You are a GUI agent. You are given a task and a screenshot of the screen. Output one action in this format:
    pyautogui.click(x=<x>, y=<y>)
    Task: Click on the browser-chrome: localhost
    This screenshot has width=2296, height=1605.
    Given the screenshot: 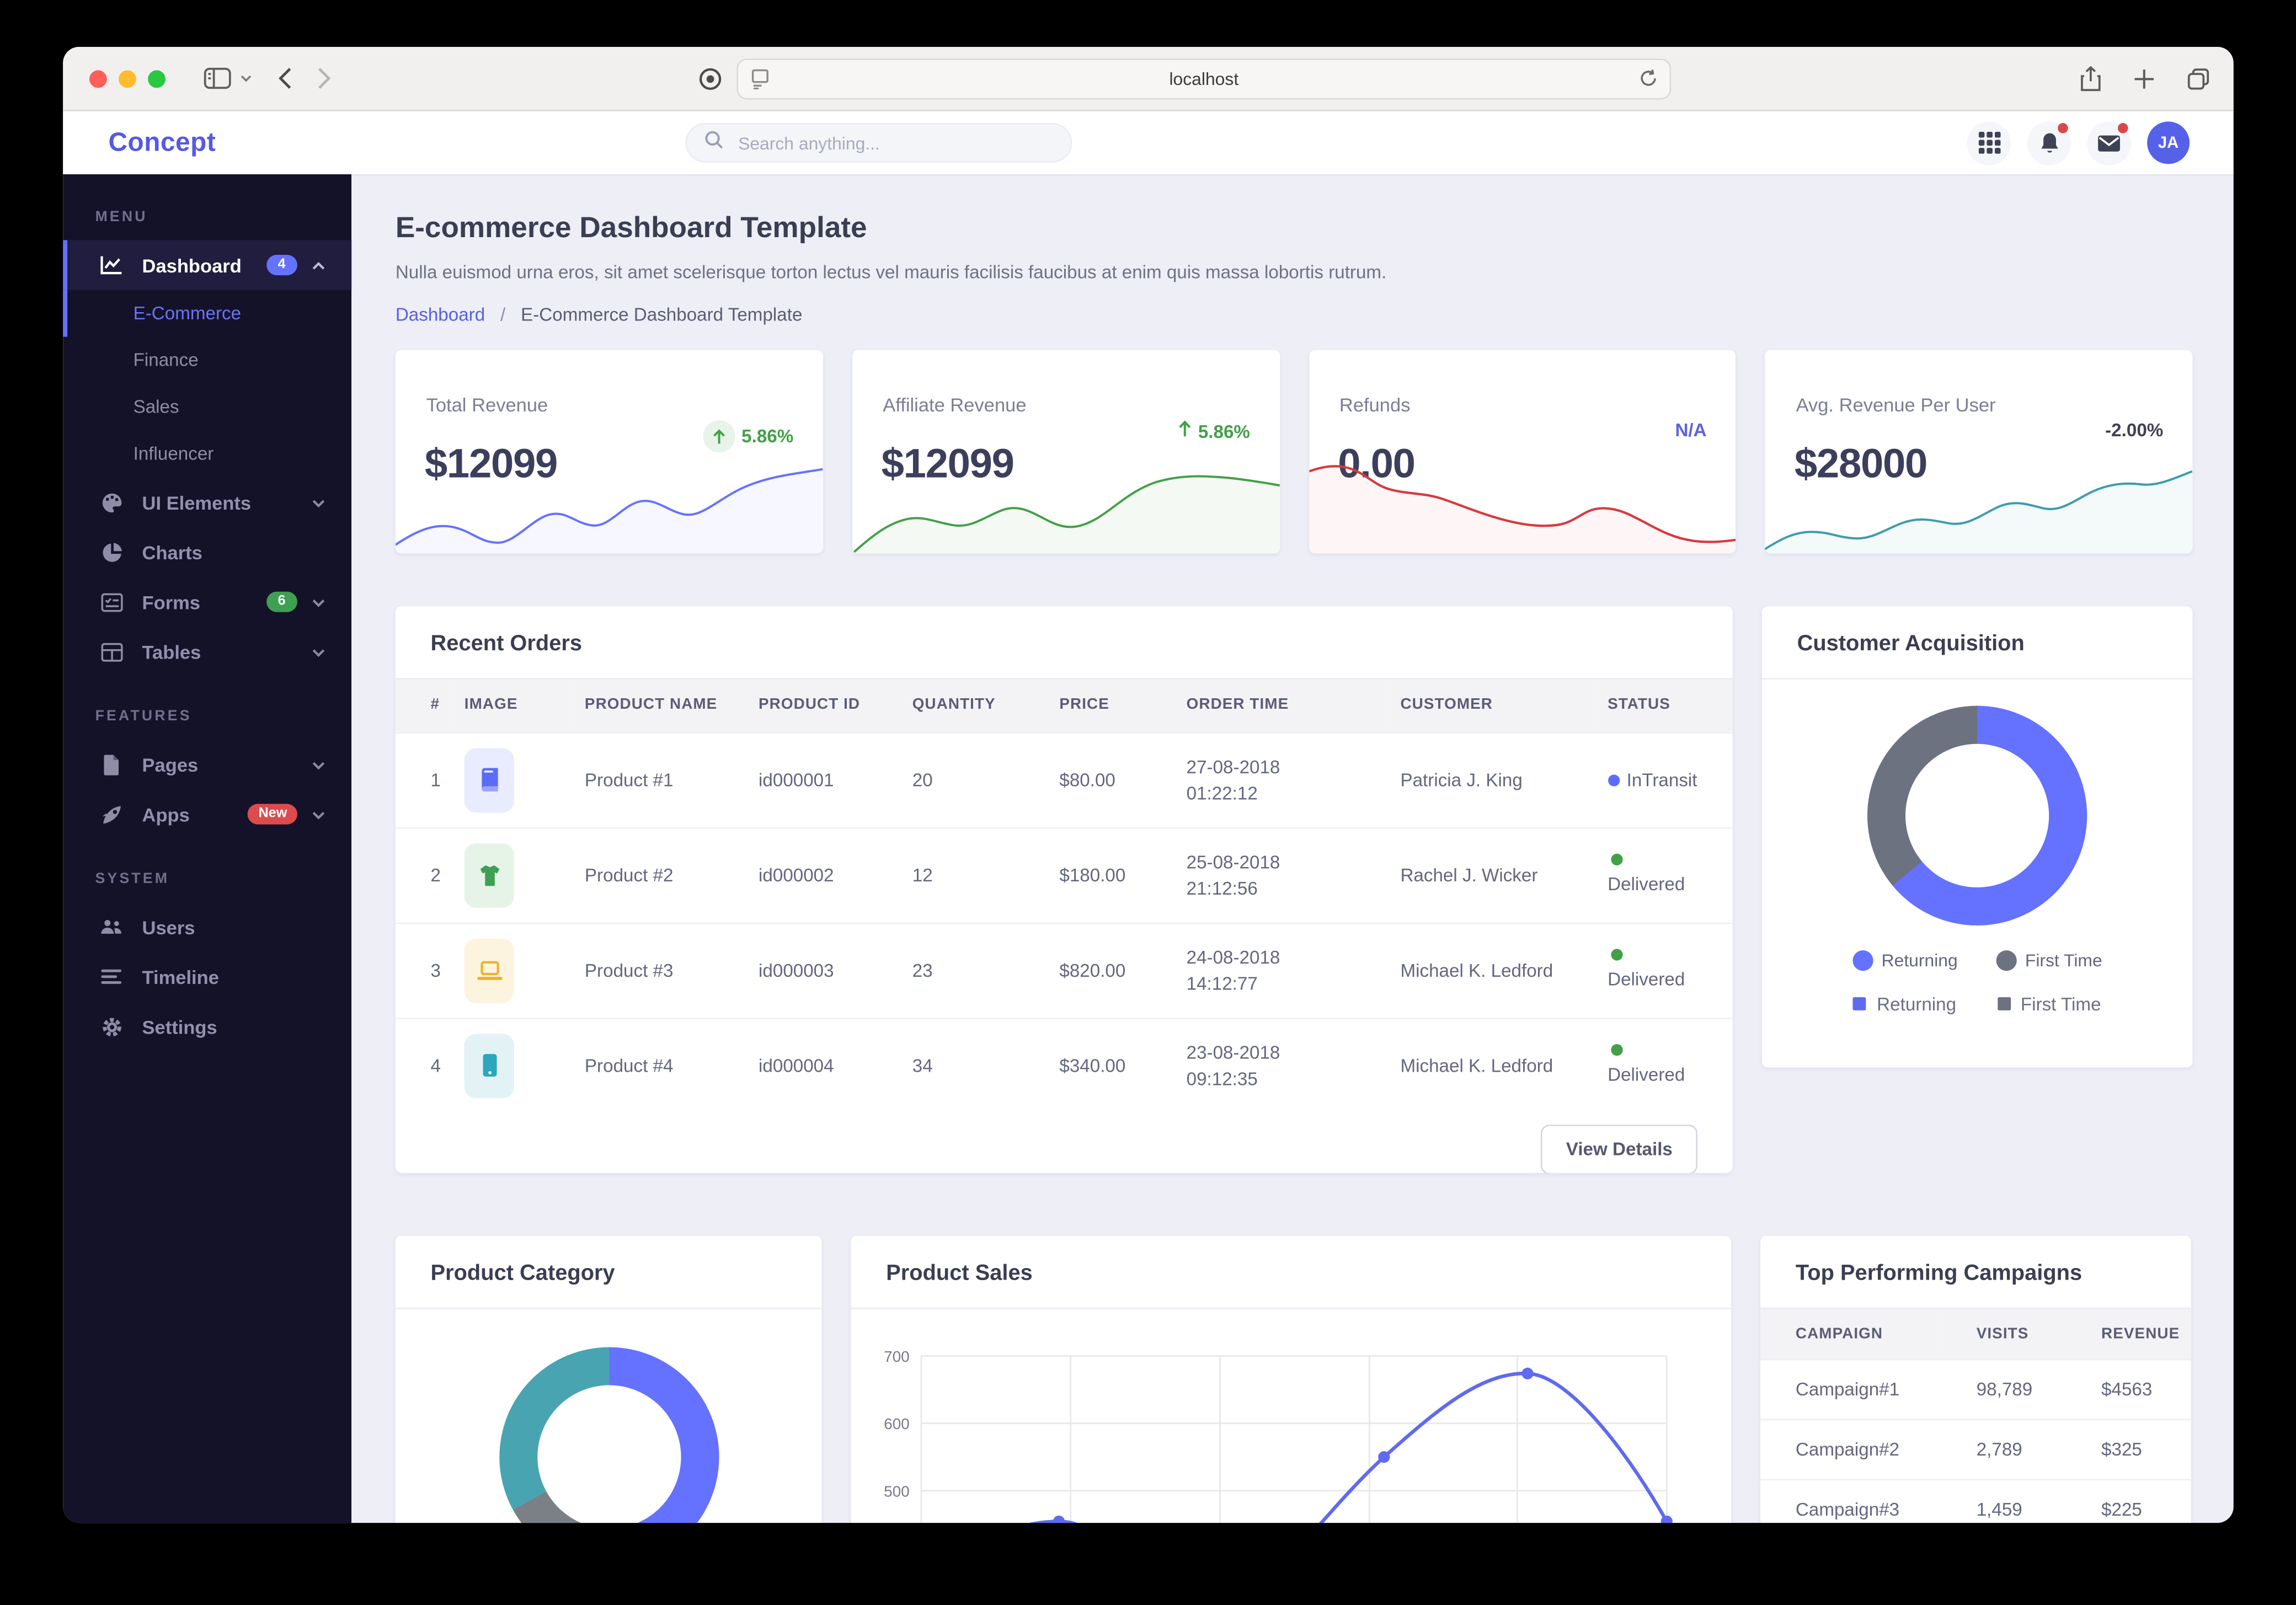 What is the action you would take?
    pyautogui.click(x=1148, y=78)
    